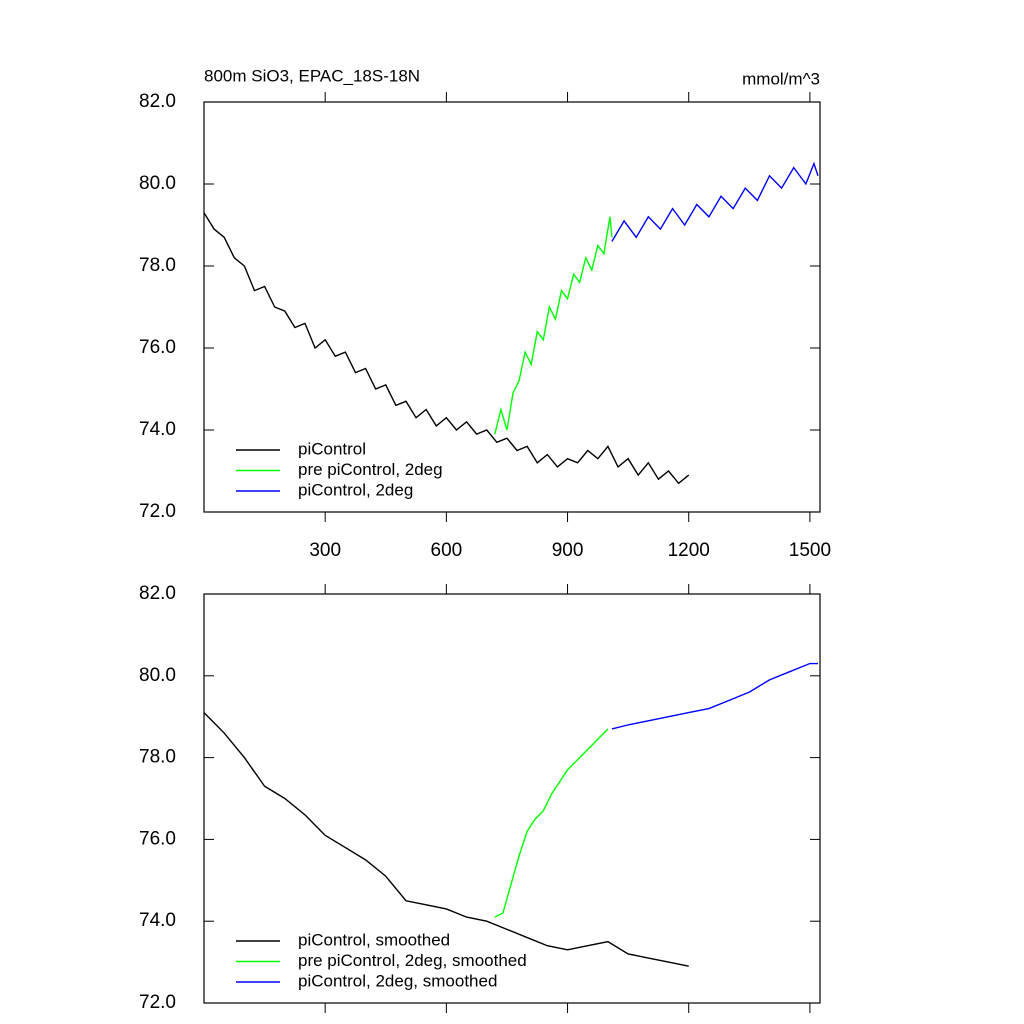 This screenshot has height=1024, width=1024. What do you see at coordinates (781, 78) in the screenshot?
I see `units-label: mmol/m^3` at bounding box center [781, 78].